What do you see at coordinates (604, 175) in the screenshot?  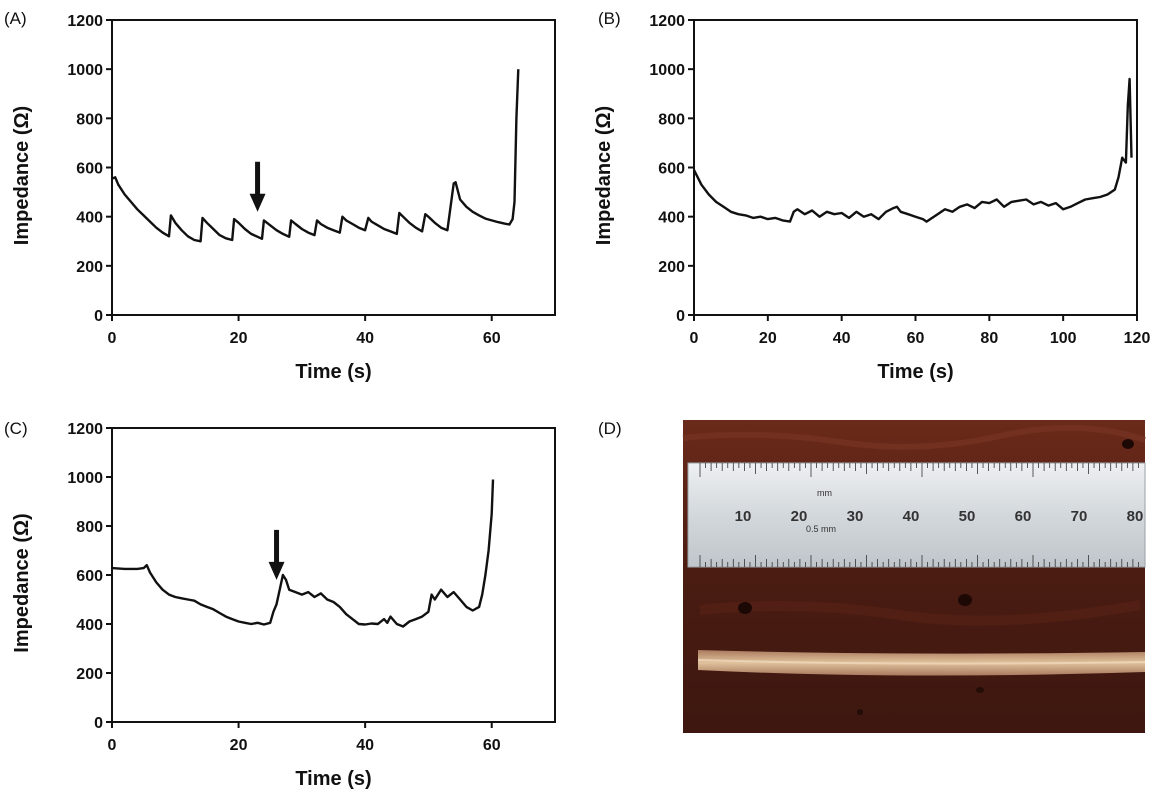 I see `y-axis-title-b: Impedance (Ω)` at bounding box center [604, 175].